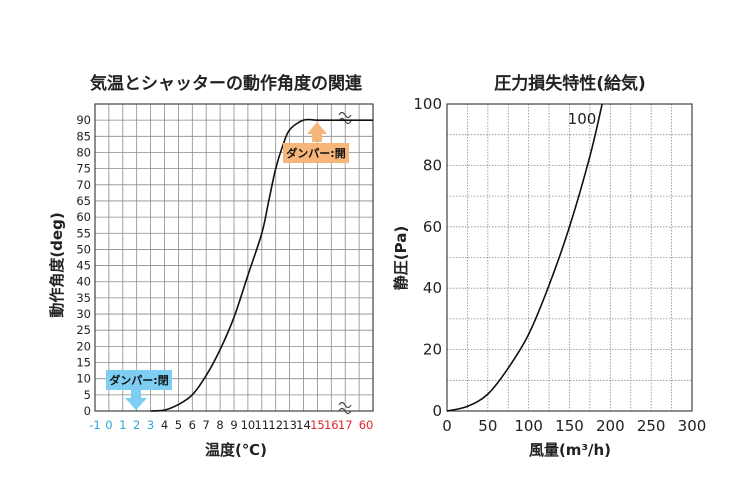 This screenshot has width=729, height=500. What do you see at coordinates (192, 425) in the screenshot?
I see `left-x-tick-label: 6` at bounding box center [192, 425].